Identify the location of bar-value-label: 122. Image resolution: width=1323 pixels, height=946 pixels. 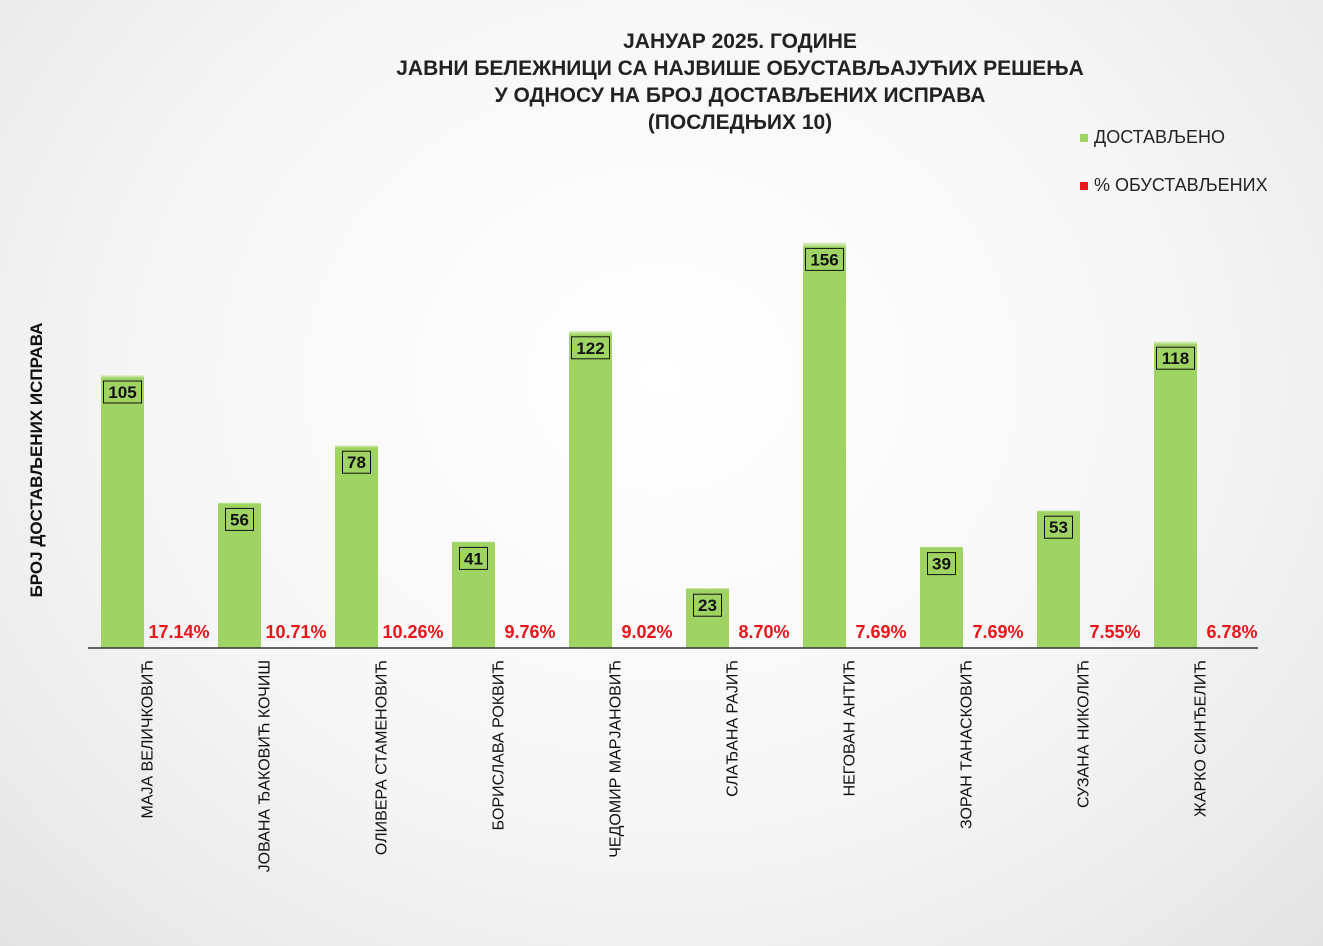
(590, 348).